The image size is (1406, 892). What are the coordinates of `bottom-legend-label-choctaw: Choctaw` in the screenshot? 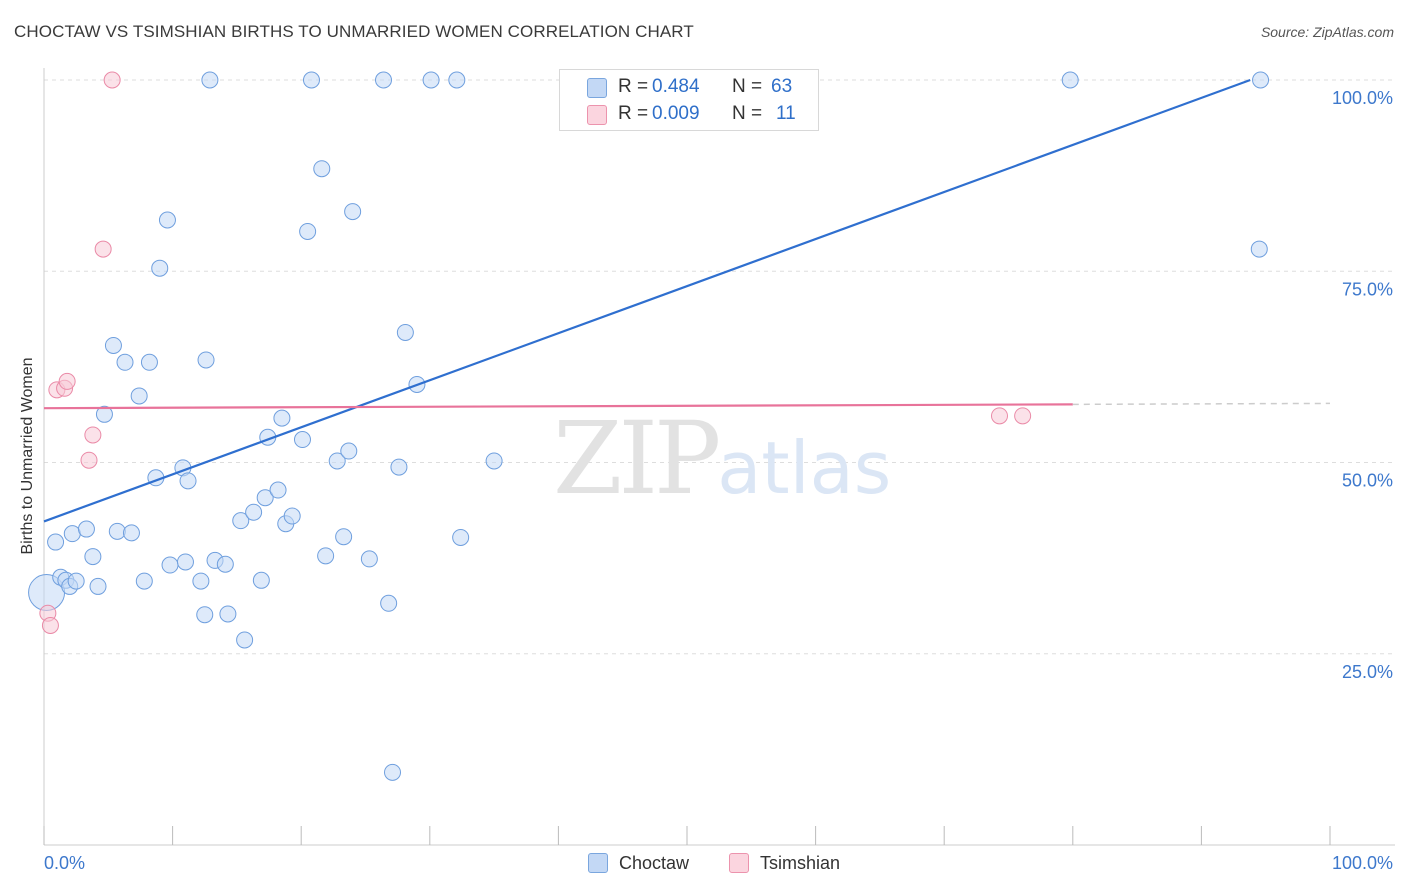 It's located at (654, 863).